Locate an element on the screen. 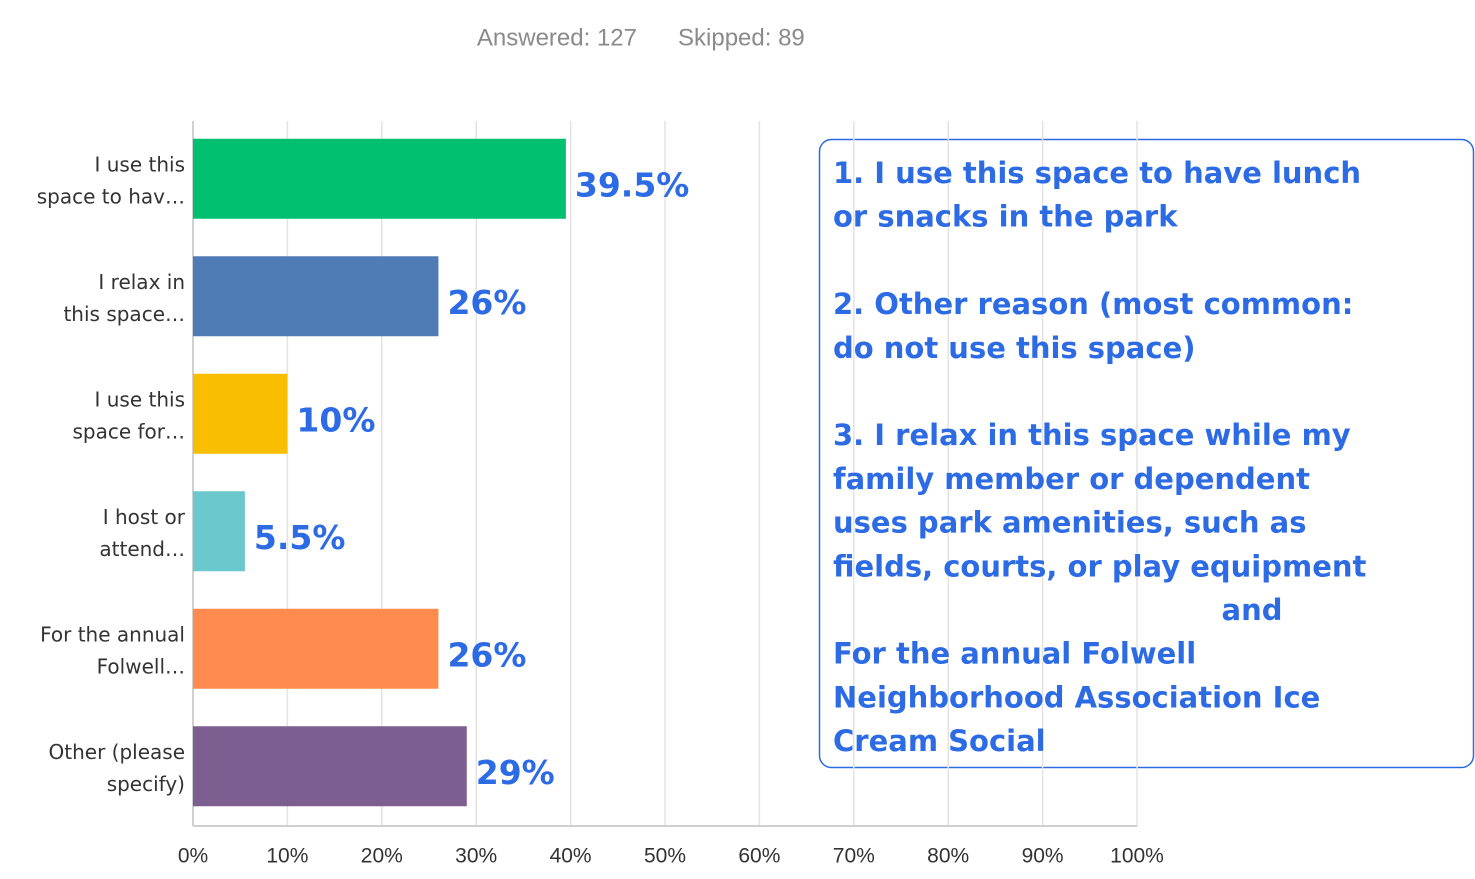 This screenshot has width=1475, height=879. annotation-line: Neighborhood Association Ice is located at coordinates (1076, 697).